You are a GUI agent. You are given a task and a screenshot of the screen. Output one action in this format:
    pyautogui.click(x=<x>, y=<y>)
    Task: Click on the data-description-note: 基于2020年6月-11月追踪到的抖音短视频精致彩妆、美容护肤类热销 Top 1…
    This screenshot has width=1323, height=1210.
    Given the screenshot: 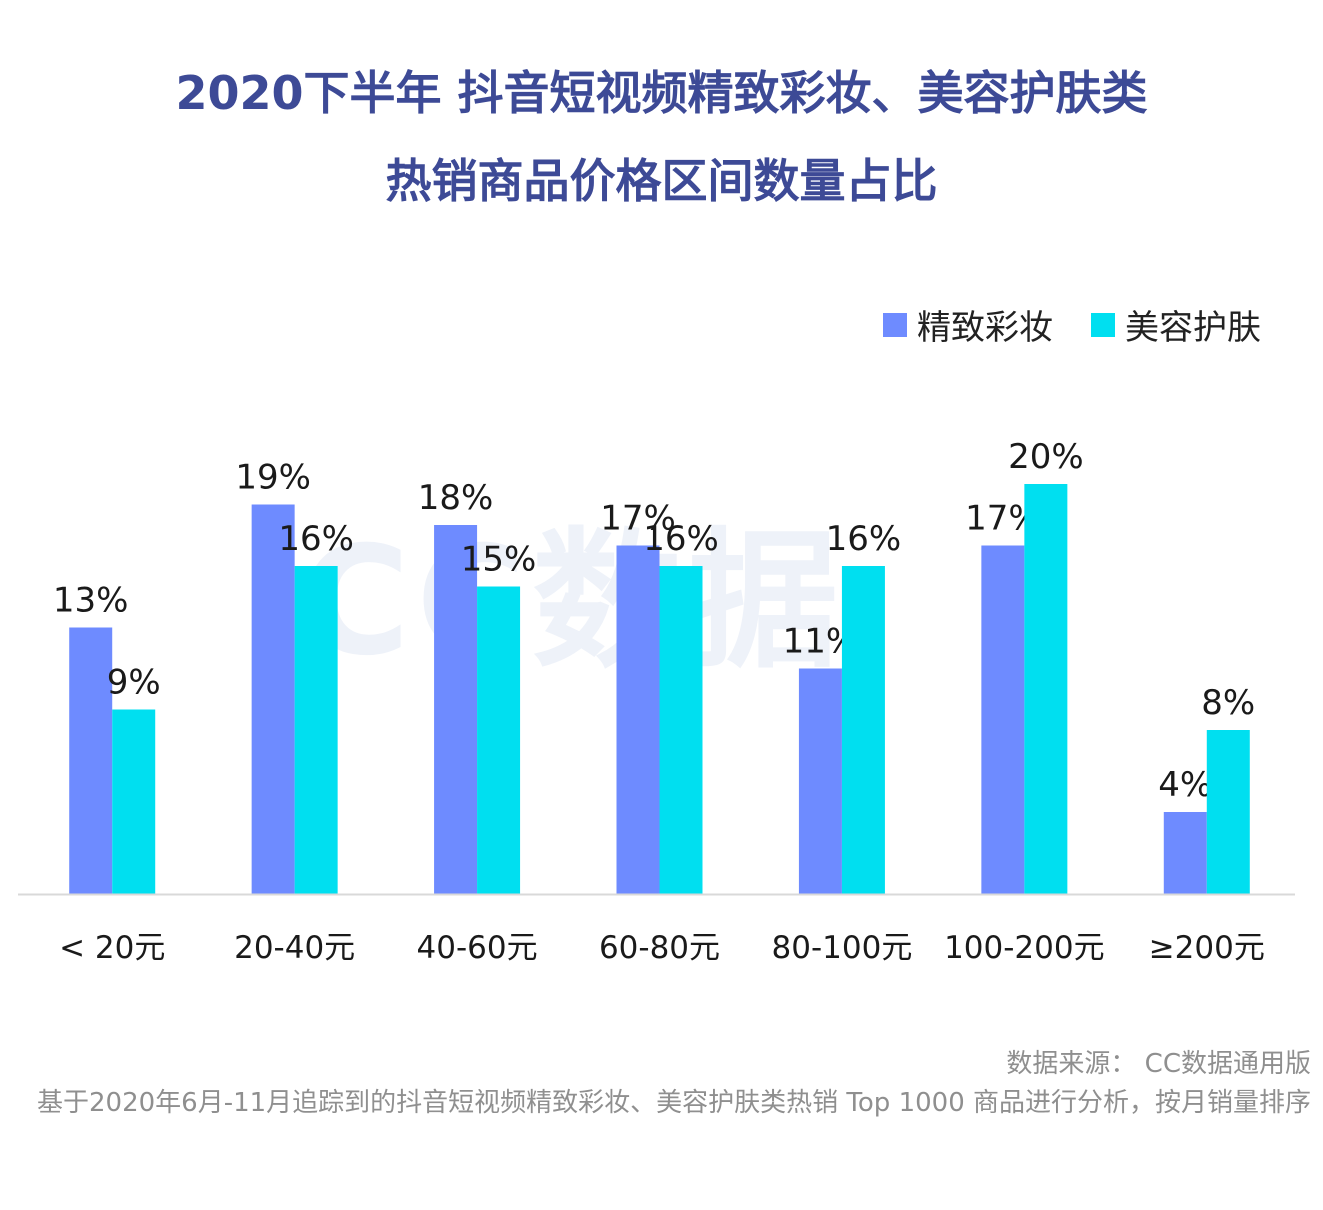 What is the action you would take?
    pyautogui.click(x=673, y=1103)
    